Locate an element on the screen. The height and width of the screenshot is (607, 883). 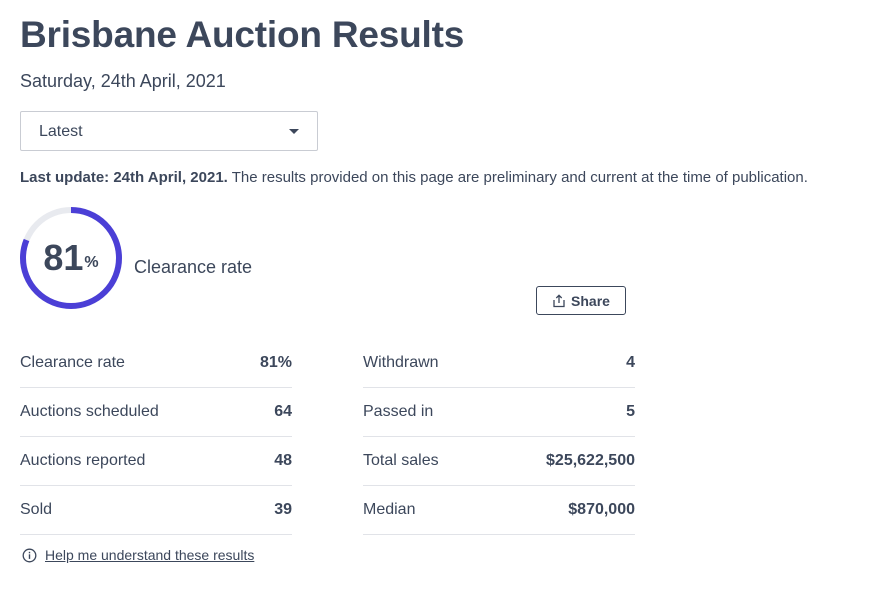
auction-date: Saturday, 24th April, 2021 is located at coordinates (123, 81).